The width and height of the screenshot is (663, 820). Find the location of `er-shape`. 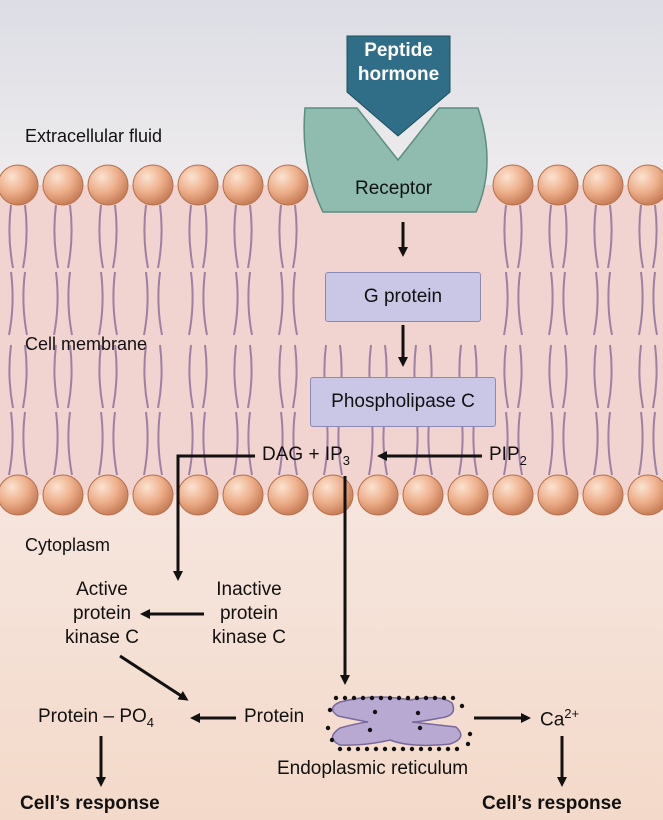

er-shape is located at coordinates (399, 723).